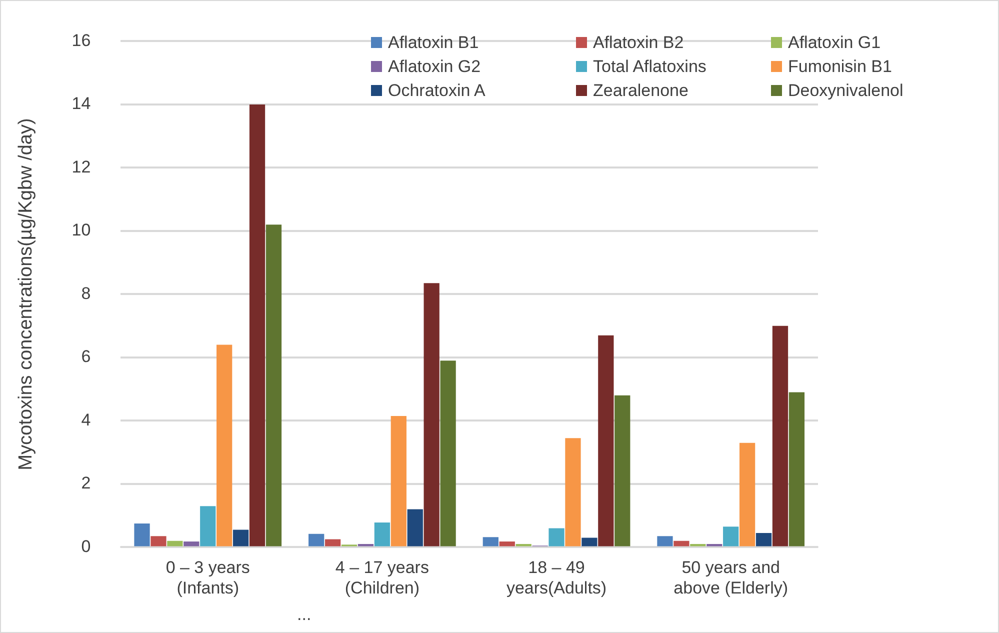 The width and height of the screenshot is (999, 633). What do you see at coordinates (86, 356) in the screenshot?
I see `y-tick-label: 6` at bounding box center [86, 356].